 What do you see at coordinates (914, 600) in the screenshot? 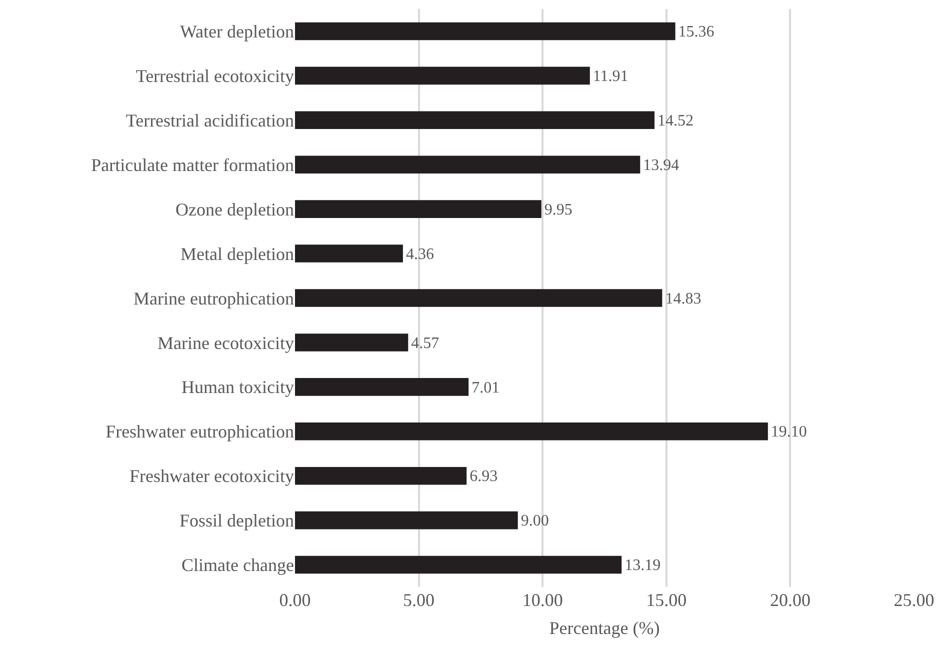
I see `x-tick-label: 25.00` at bounding box center [914, 600].